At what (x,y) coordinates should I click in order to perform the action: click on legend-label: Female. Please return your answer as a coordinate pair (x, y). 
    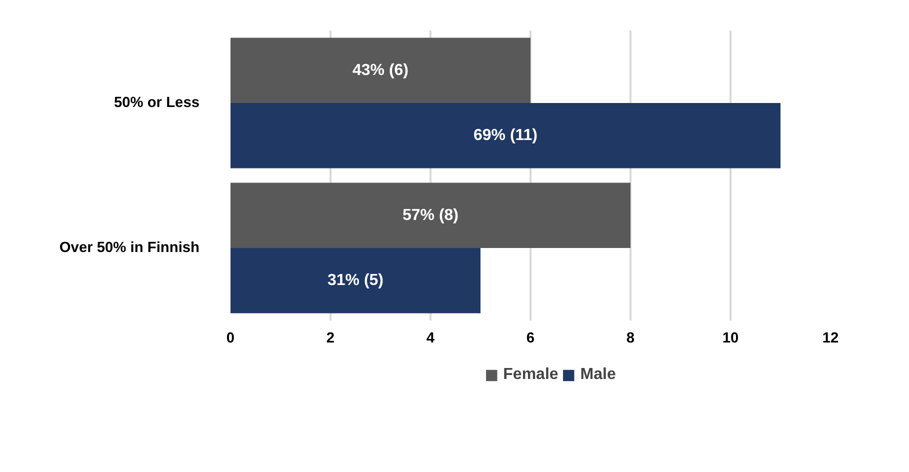
    Looking at the image, I should click on (530, 375).